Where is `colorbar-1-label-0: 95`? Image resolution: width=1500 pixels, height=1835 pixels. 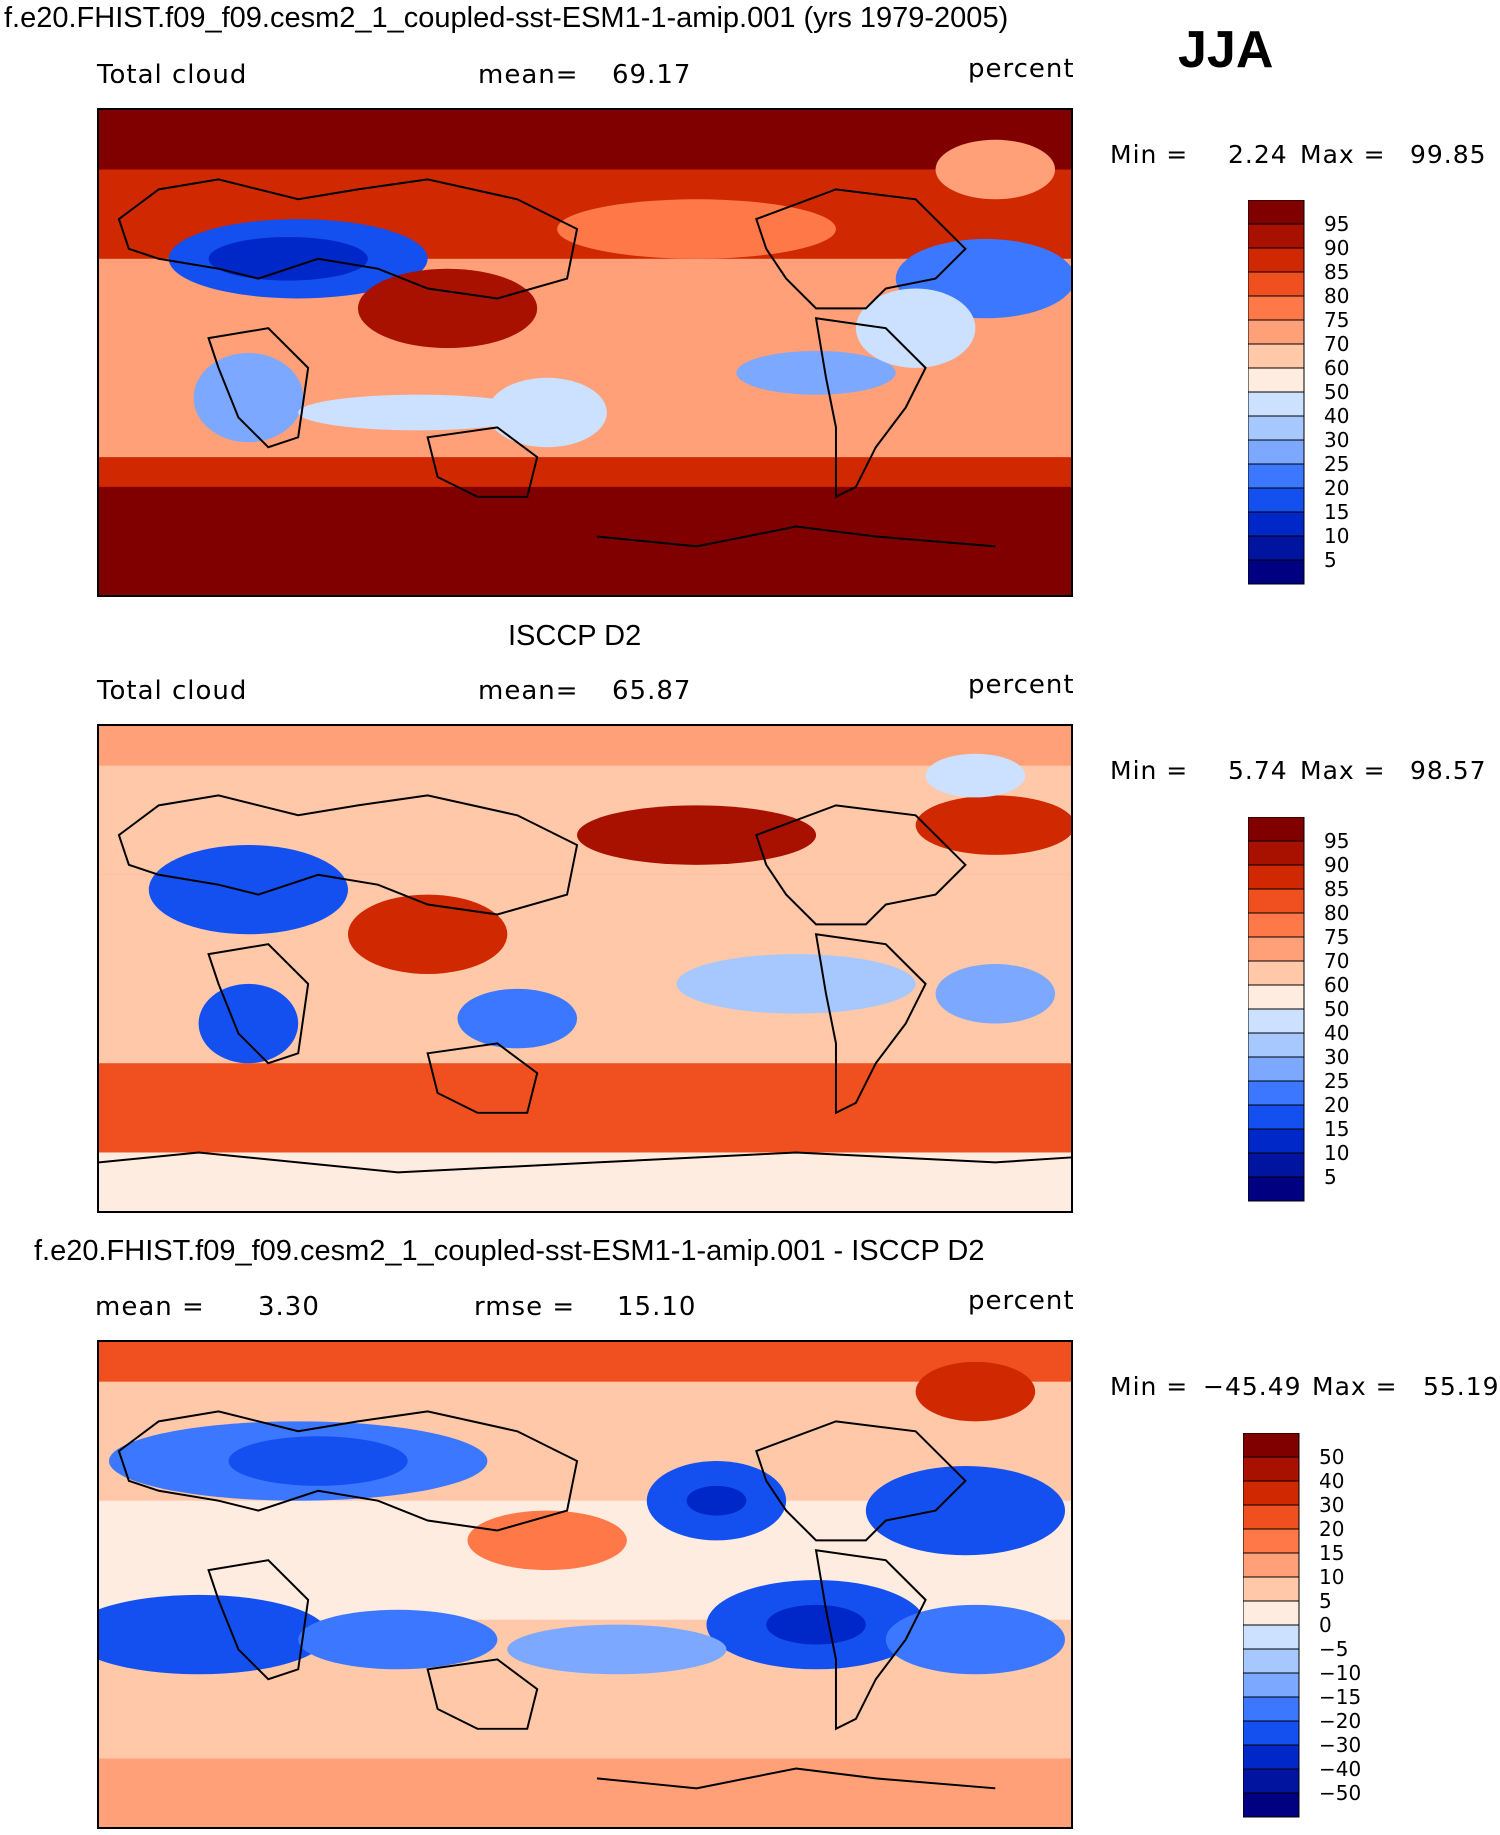
colorbar-1-label-0: 95 is located at coordinates (1336, 224).